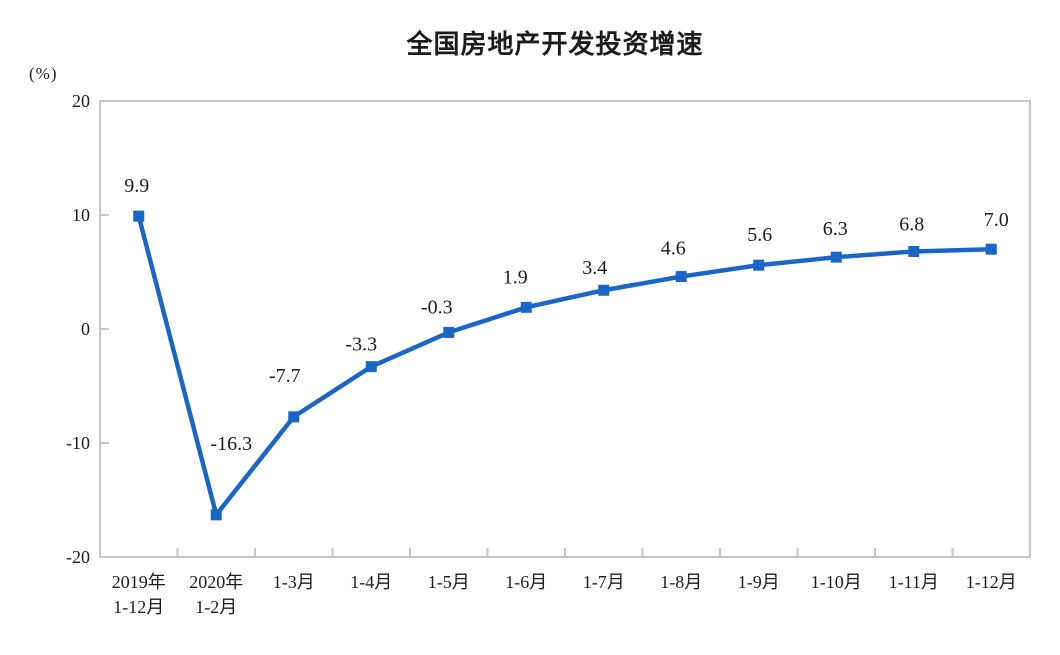 This screenshot has width=1060, height=655. What do you see at coordinates (759, 235) in the screenshot?
I see `data-label: 5.6` at bounding box center [759, 235].